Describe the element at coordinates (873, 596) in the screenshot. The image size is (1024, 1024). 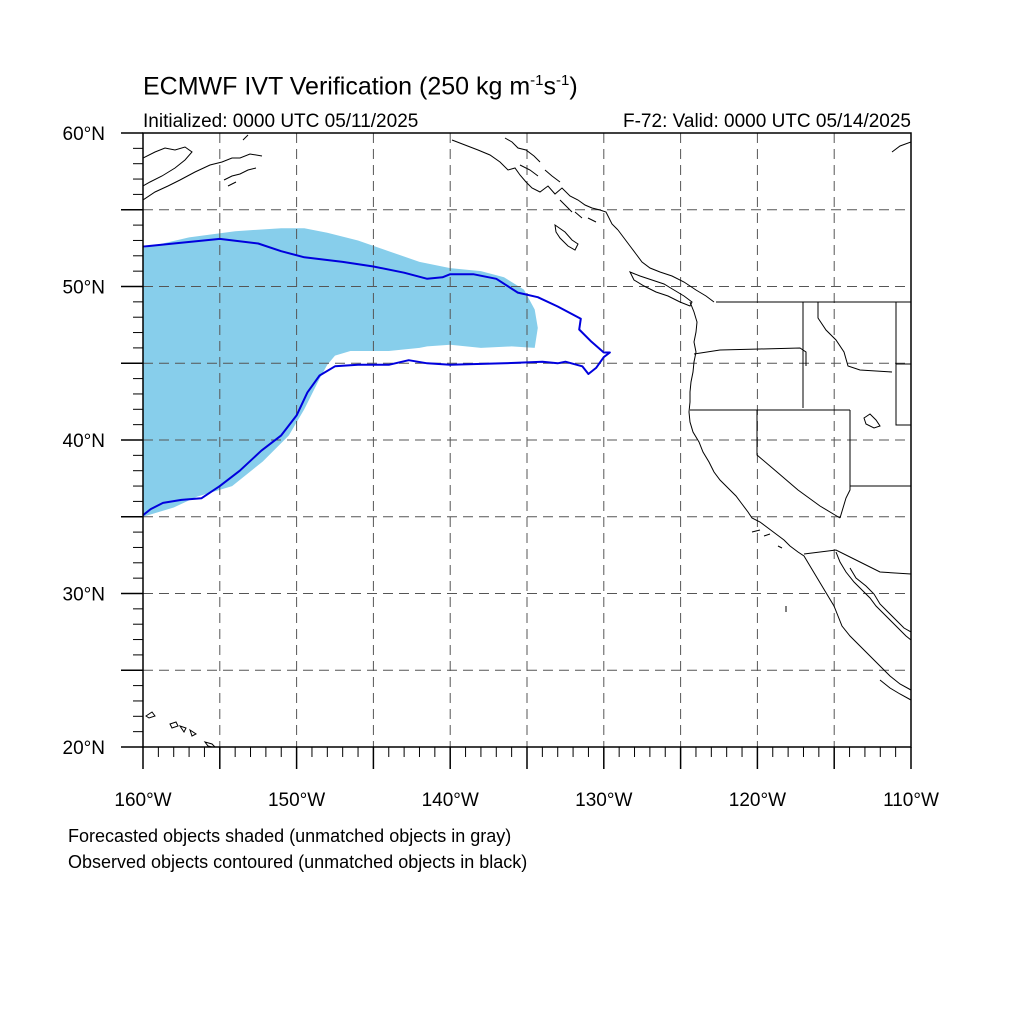
I see `baja-gulf-coast` at that location.